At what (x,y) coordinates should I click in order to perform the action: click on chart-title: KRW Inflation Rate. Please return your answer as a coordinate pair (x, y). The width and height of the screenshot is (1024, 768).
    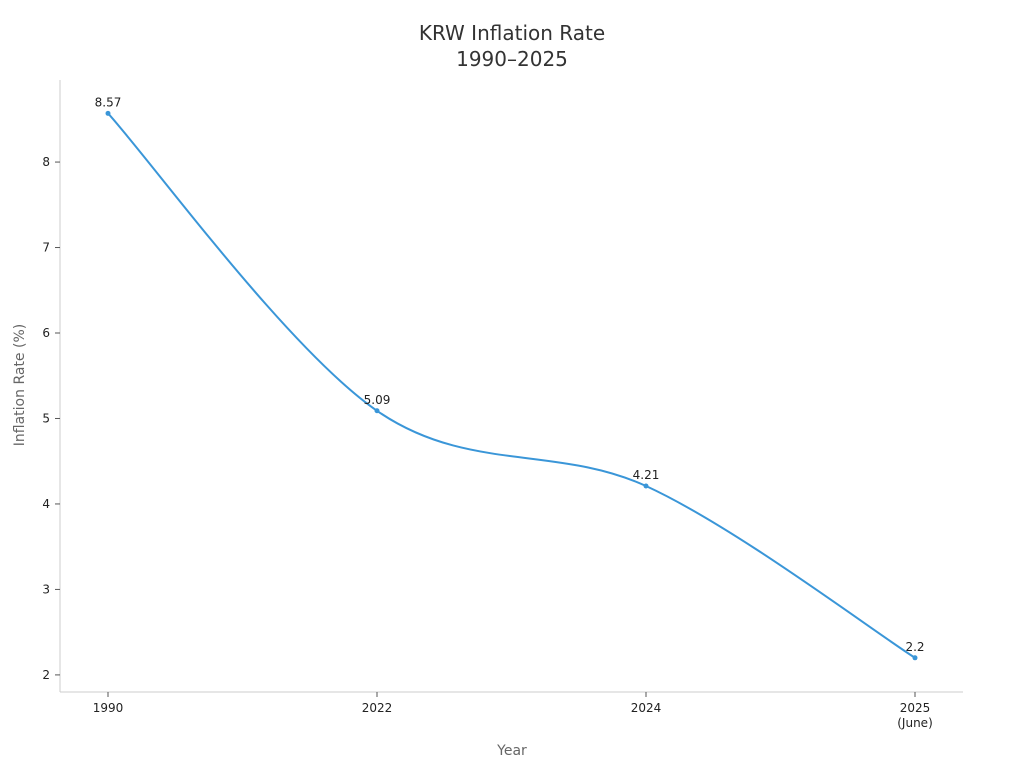
    Looking at the image, I should click on (512, 33).